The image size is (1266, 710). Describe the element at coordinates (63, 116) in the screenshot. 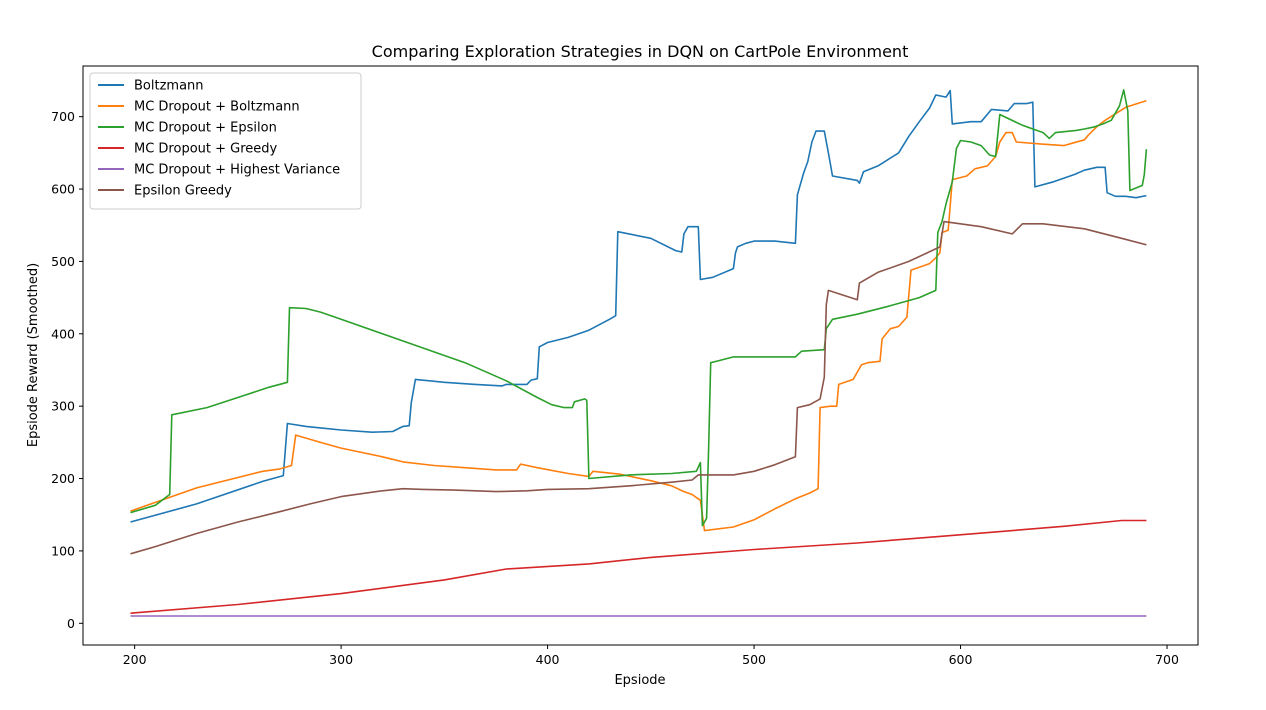

I see `y-tick-label-7: 700` at that location.